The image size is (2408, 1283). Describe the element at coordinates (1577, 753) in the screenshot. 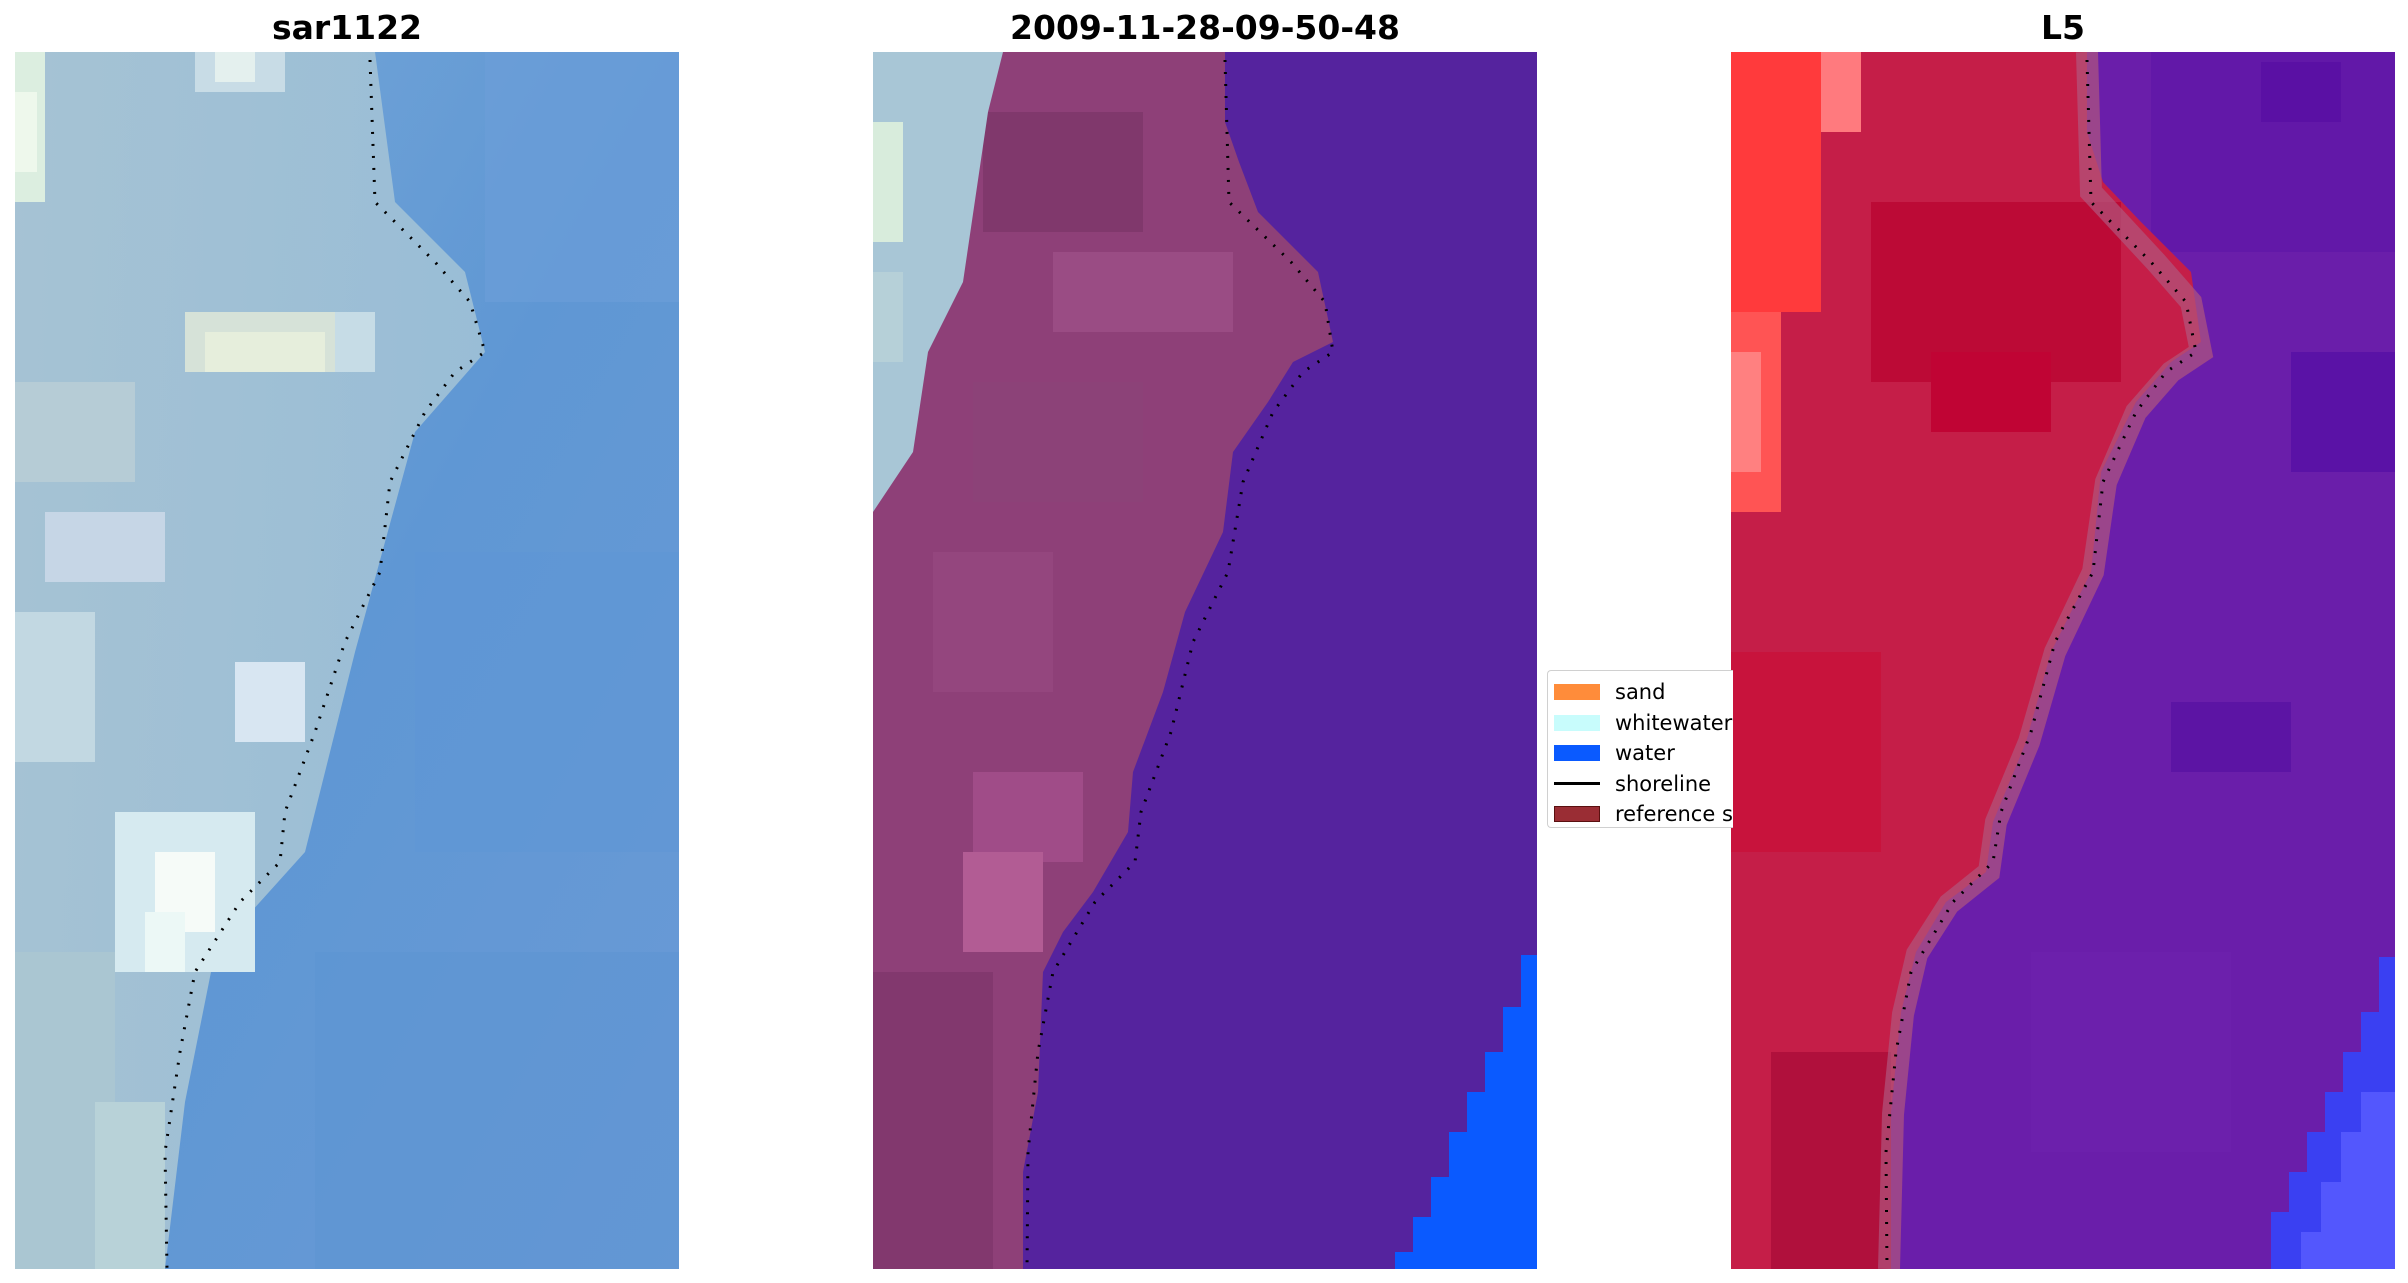

I see `water-swatch` at that location.